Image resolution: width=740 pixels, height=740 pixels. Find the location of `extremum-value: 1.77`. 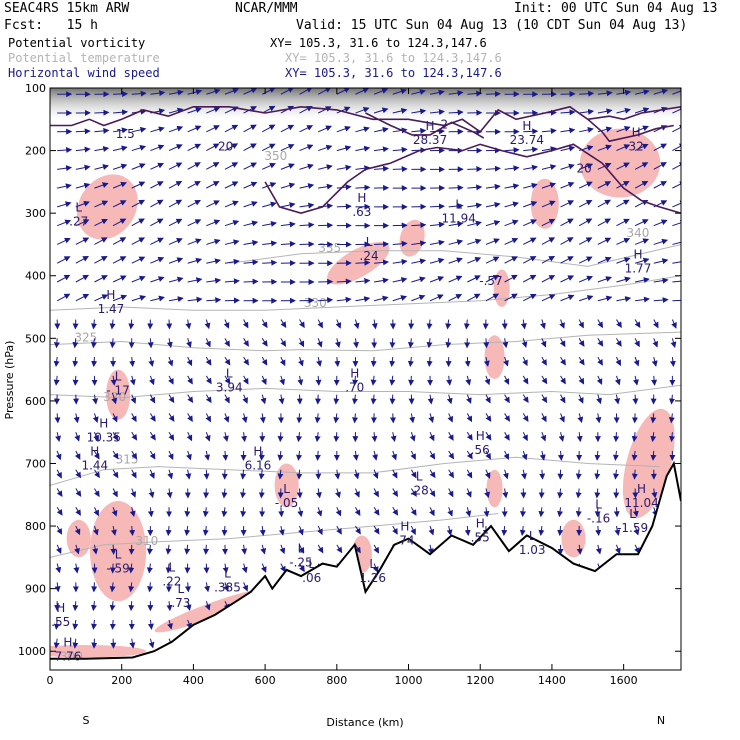

extremum-value: 1.77 is located at coordinates (638, 268).